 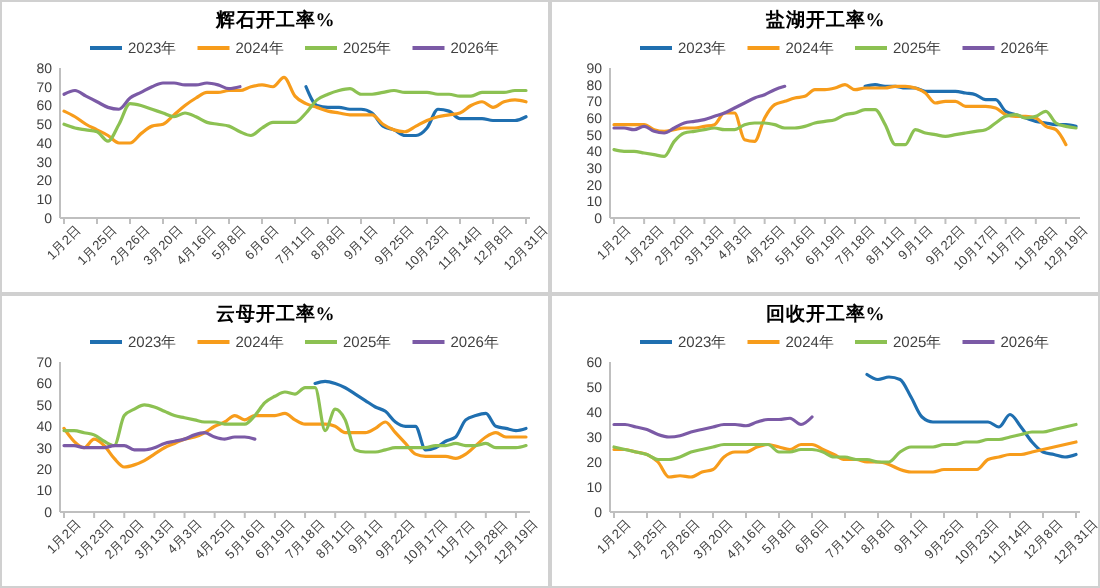 I want to click on chart-title: 回收开工率%, so click(x=825, y=314).